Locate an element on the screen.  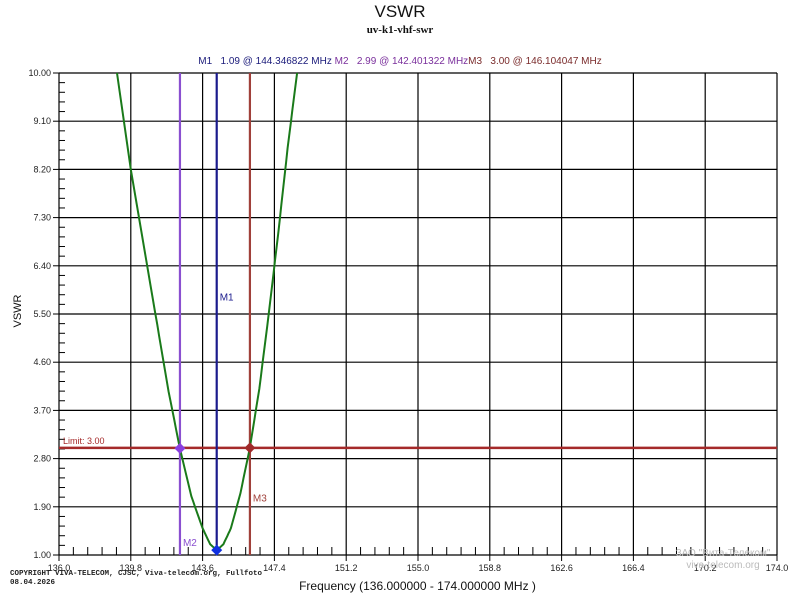
marker-label-m3: M3 is located at coordinates (260, 498).